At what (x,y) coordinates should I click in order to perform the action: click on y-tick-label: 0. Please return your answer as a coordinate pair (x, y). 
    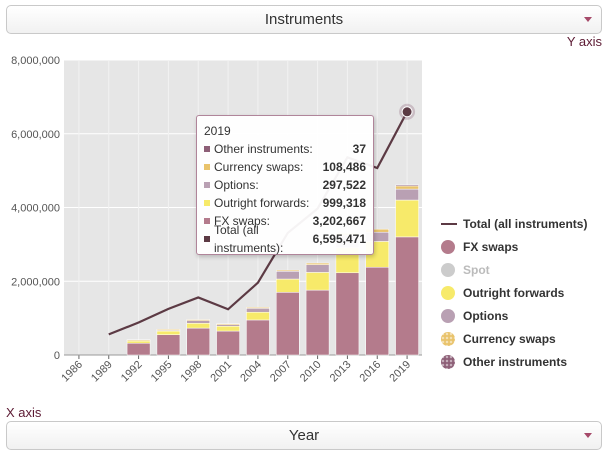
    Looking at the image, I should click on (57, 356).